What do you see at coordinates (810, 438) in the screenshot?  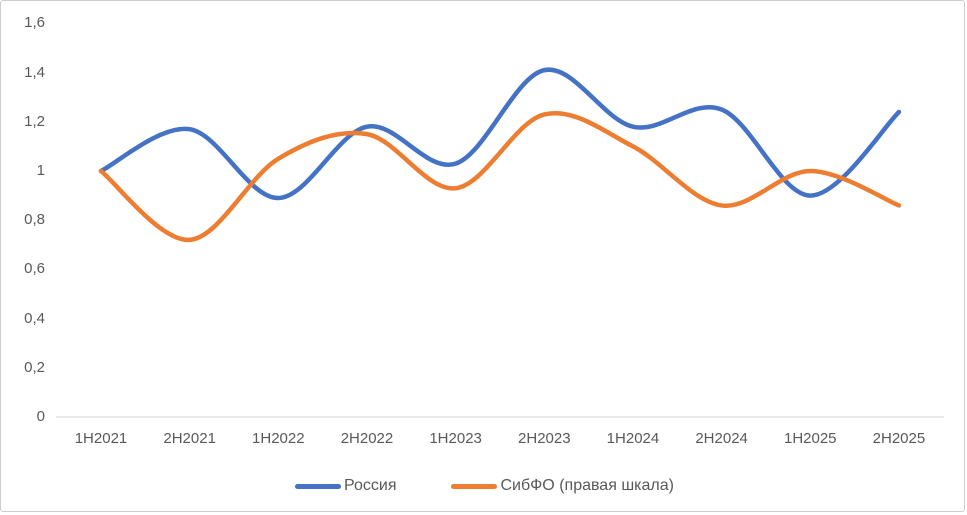 I see `x-tick-label: 1H2025` at bounding box center [810, 438].